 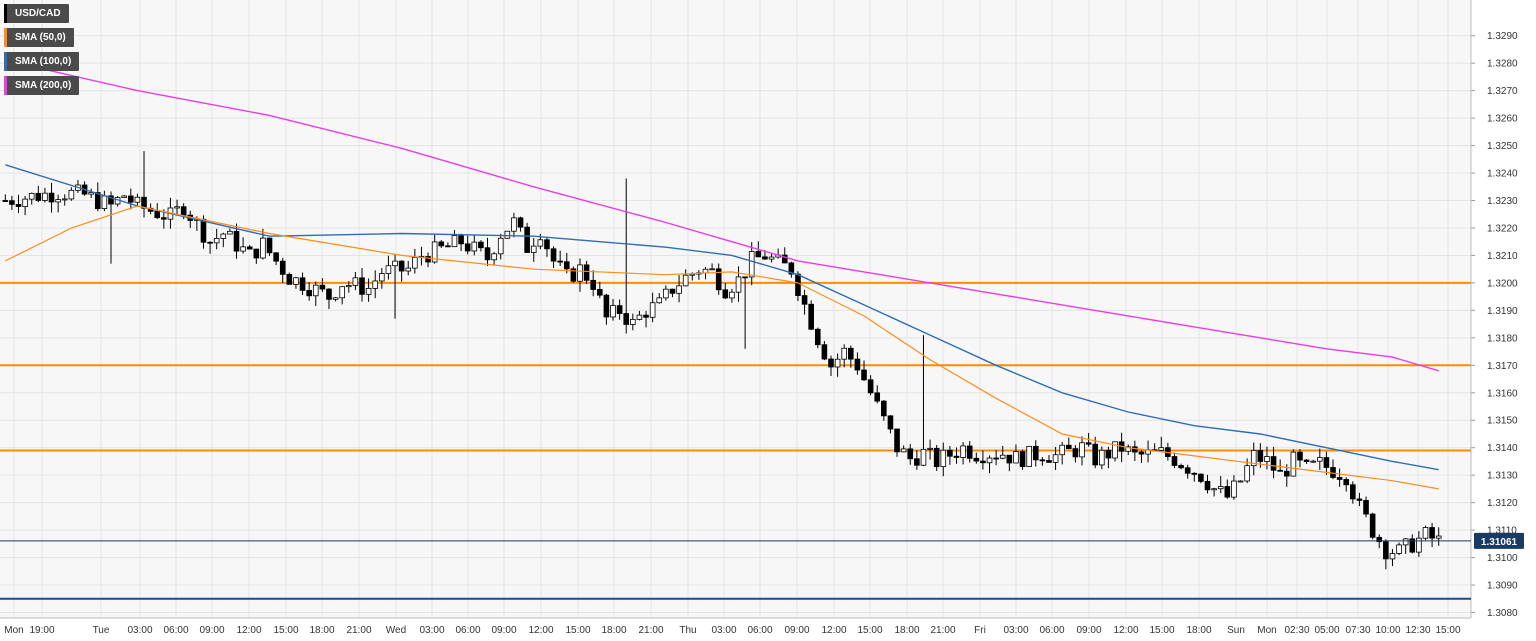 What do you see at coordinates (1502, 421) in the screenshot?
I see `y-tick-label: 1.3150` at bounding box center [1502, 421].